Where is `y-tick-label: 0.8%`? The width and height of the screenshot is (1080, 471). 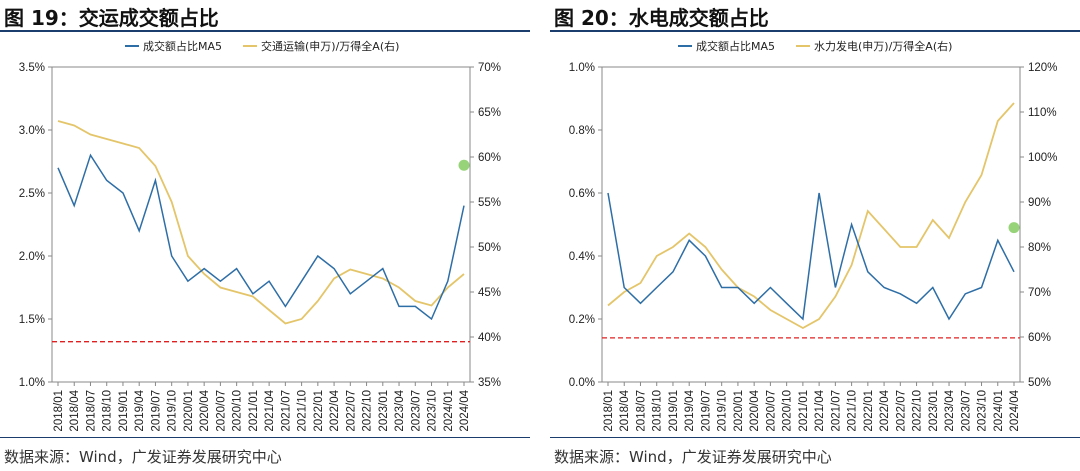 y-tick-label: 0.8% is located at coordinates (582, 131).